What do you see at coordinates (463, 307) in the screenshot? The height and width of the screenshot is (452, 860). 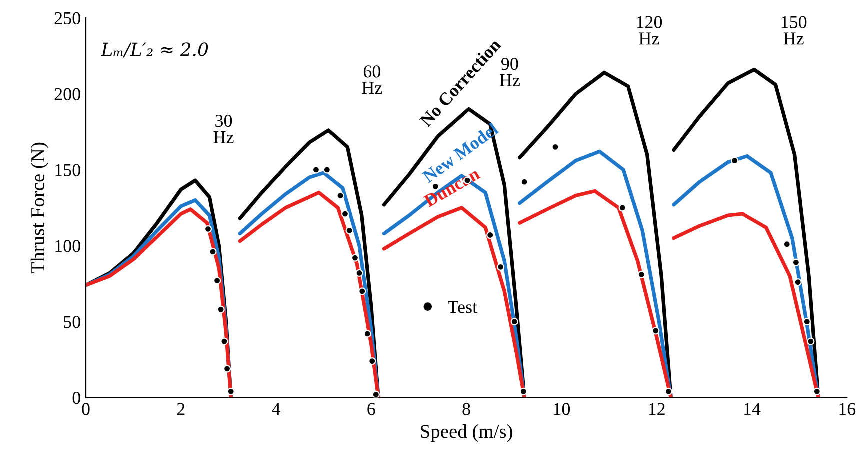 I see `legend-label: Test` at bounding box center [463, 307].